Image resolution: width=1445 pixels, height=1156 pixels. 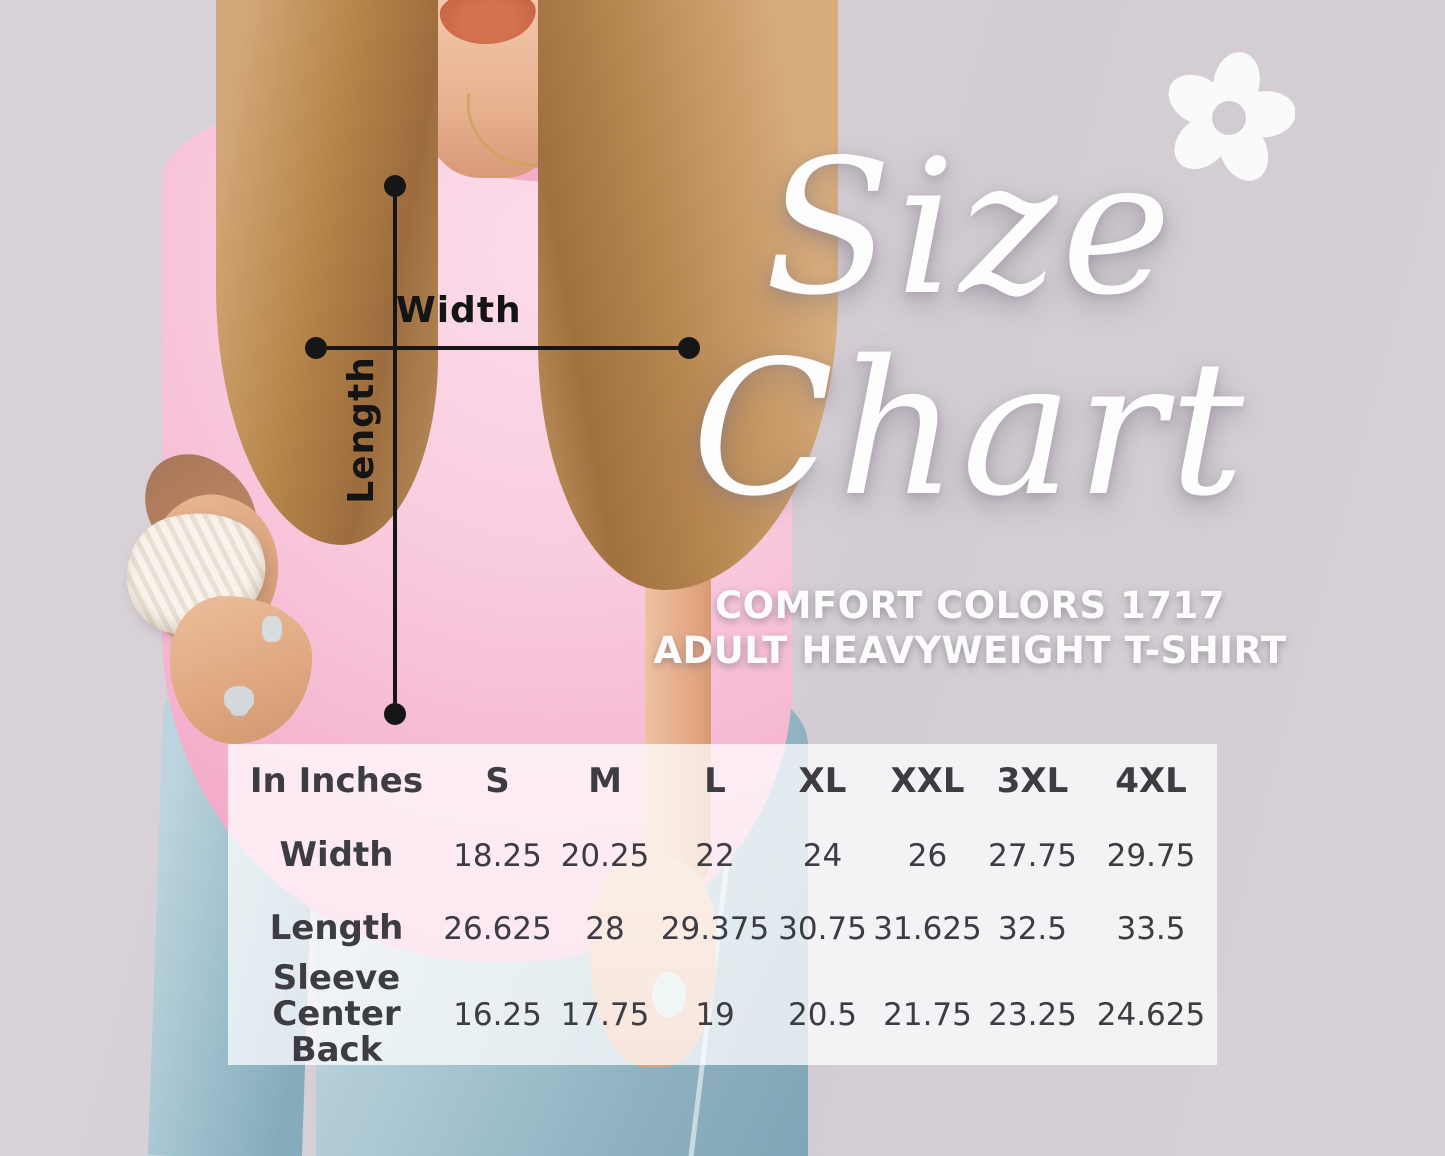 I want to click on width-measure-label: Width, so click(x=459, y=310).